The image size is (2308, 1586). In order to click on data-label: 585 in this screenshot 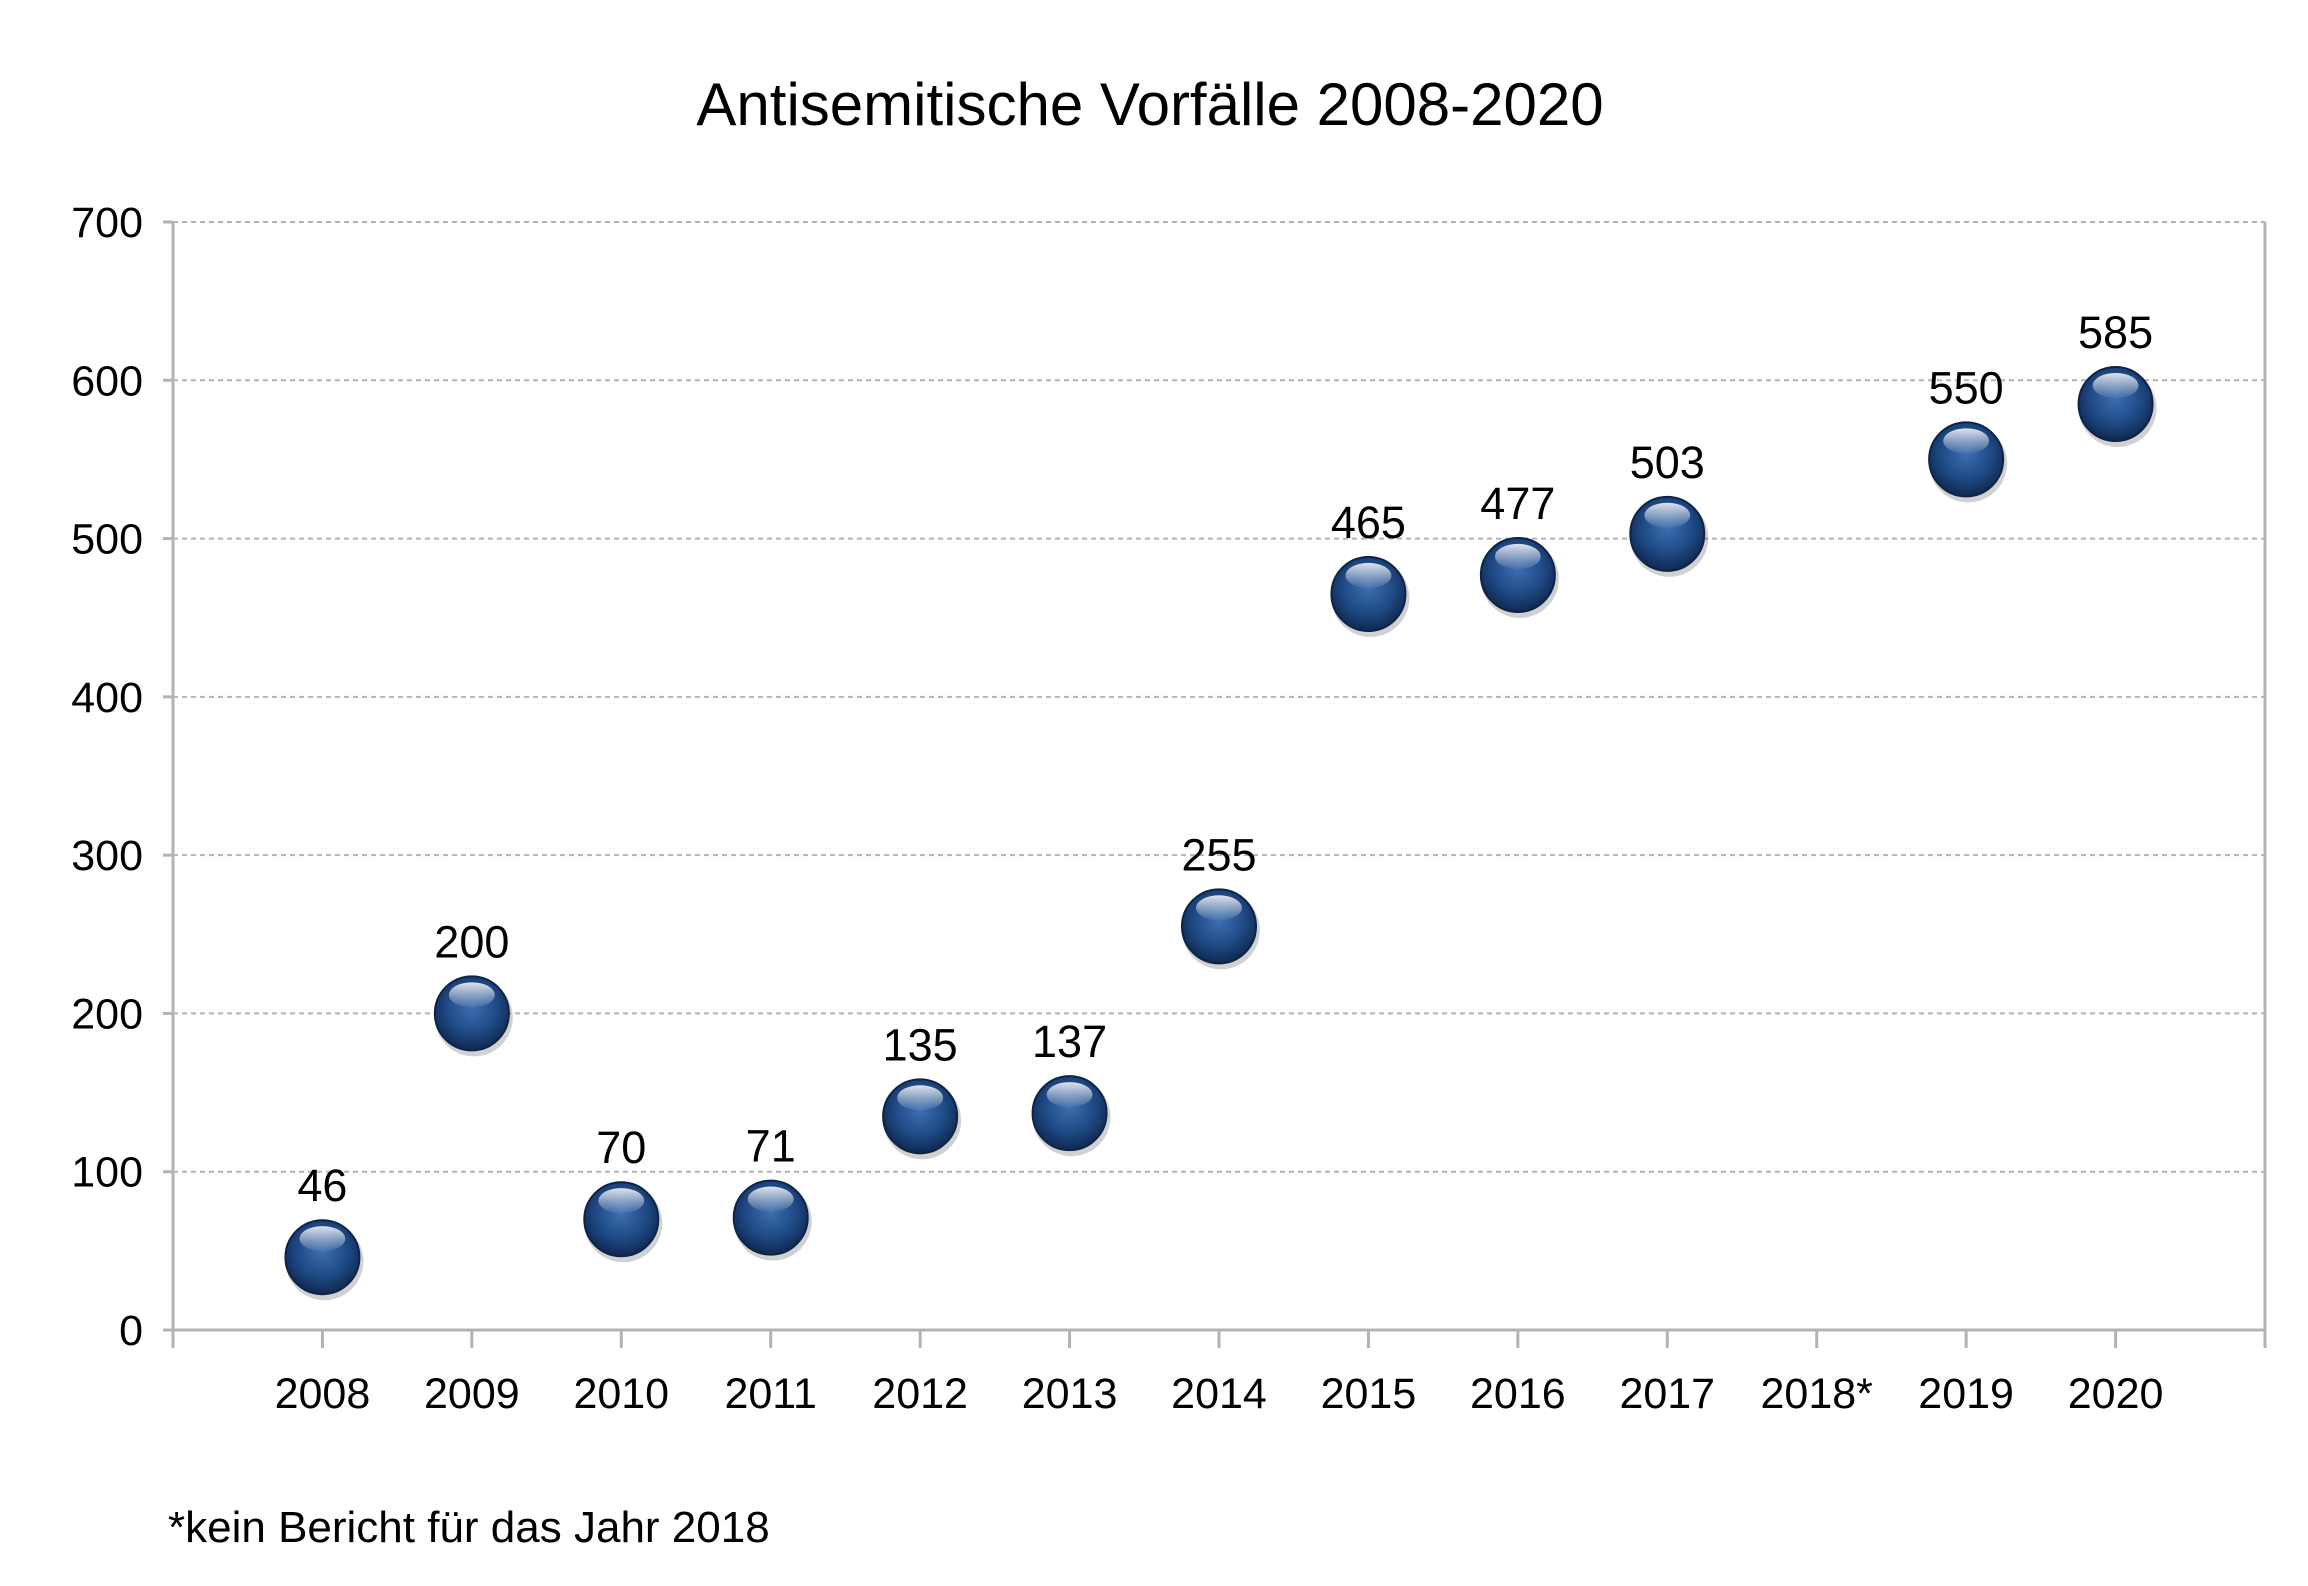, I will do `click(2115, 332)`.